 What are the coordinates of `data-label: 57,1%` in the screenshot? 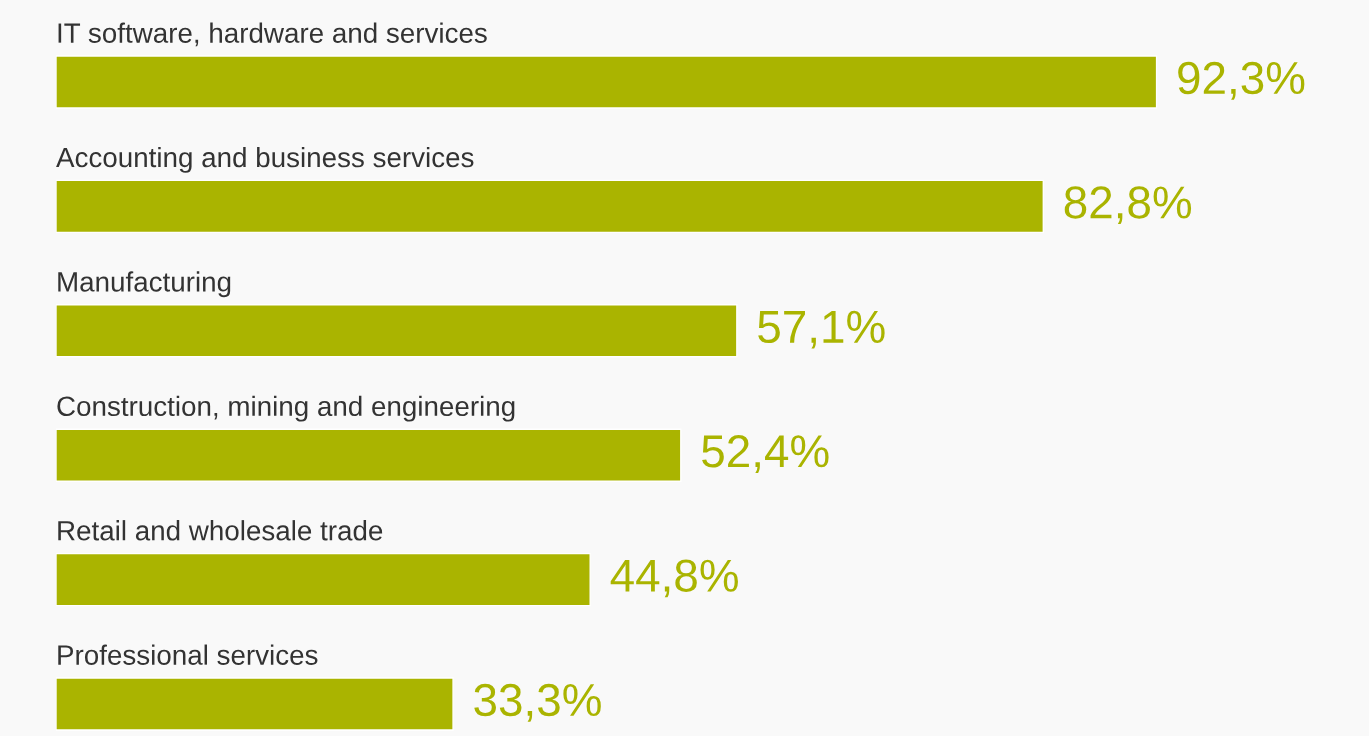 It's located at (821, 329).